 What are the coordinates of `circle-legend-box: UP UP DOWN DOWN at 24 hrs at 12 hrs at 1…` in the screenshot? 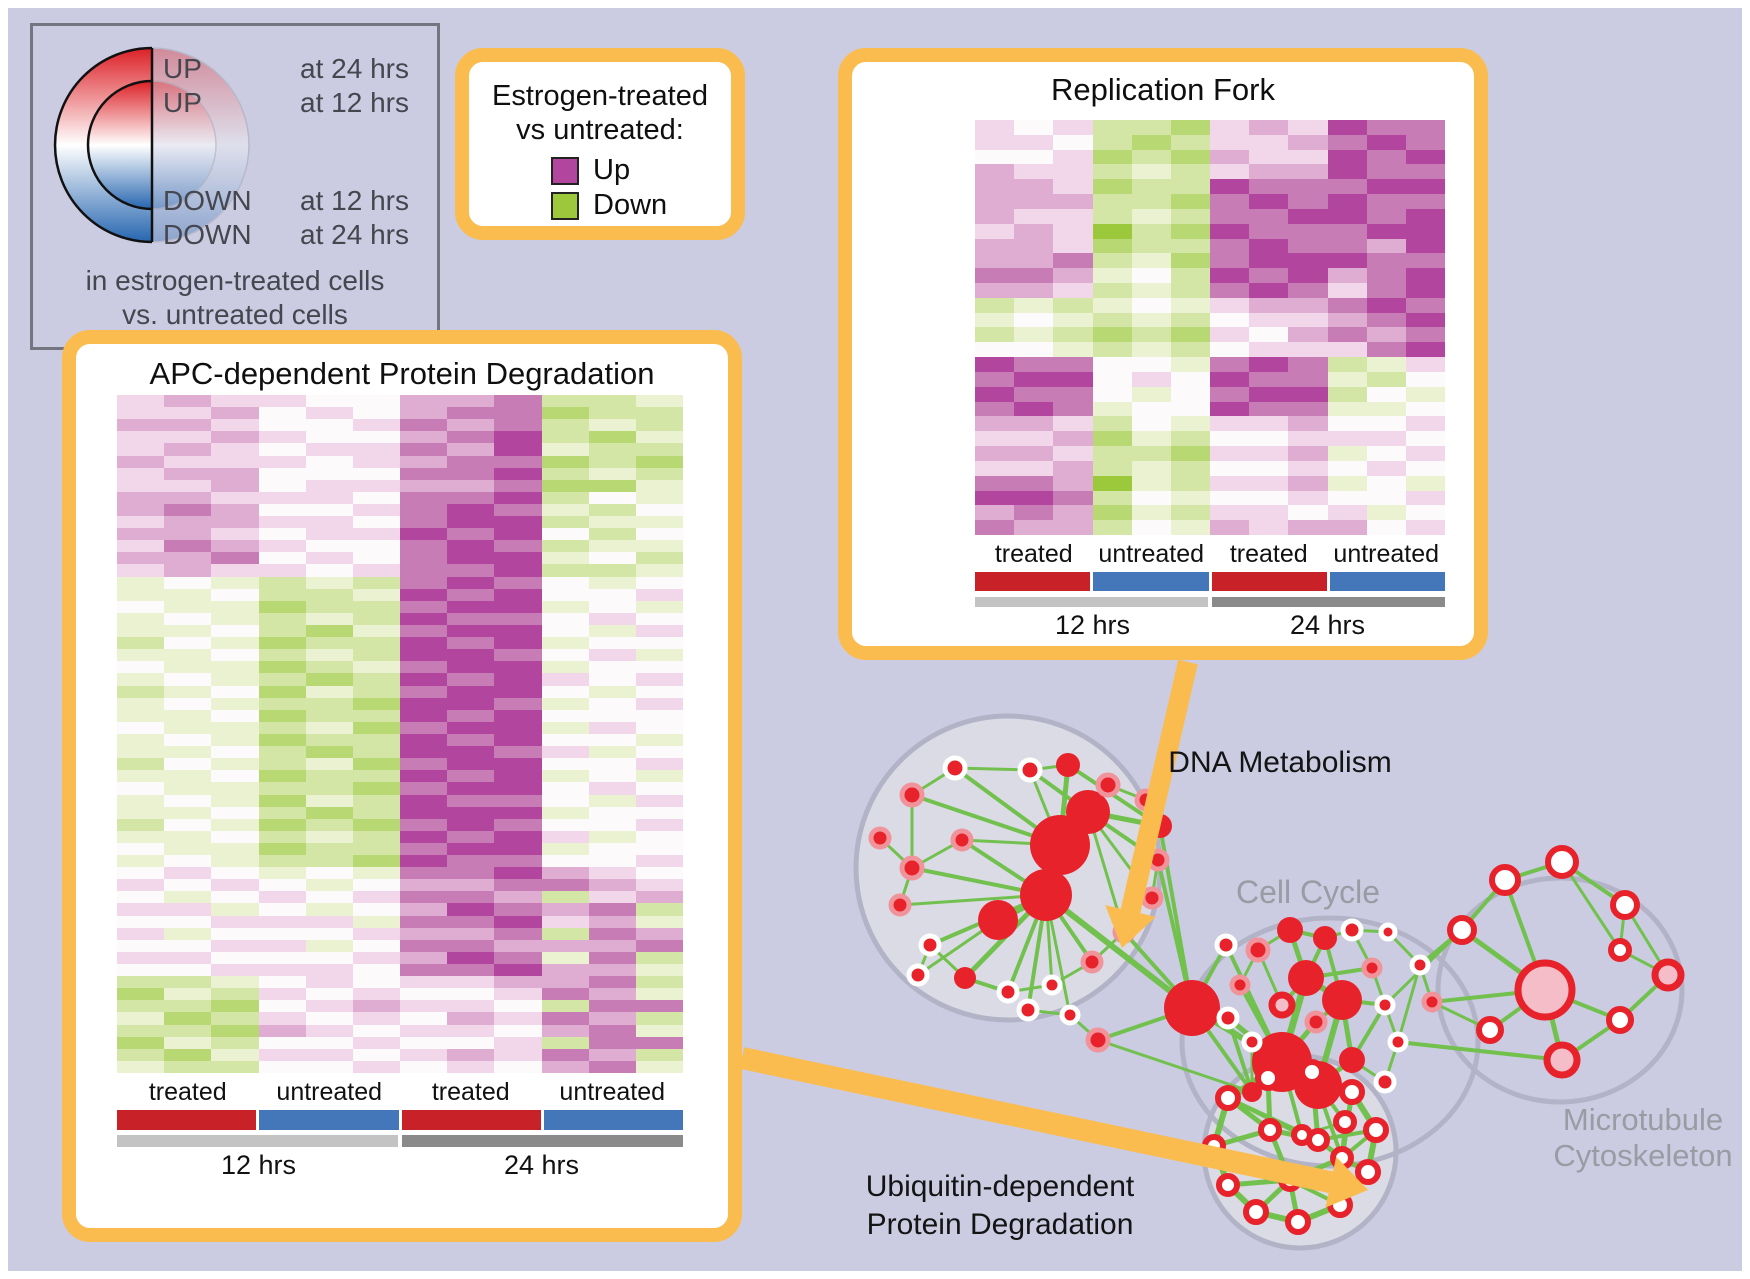 It's located at (235, 186).